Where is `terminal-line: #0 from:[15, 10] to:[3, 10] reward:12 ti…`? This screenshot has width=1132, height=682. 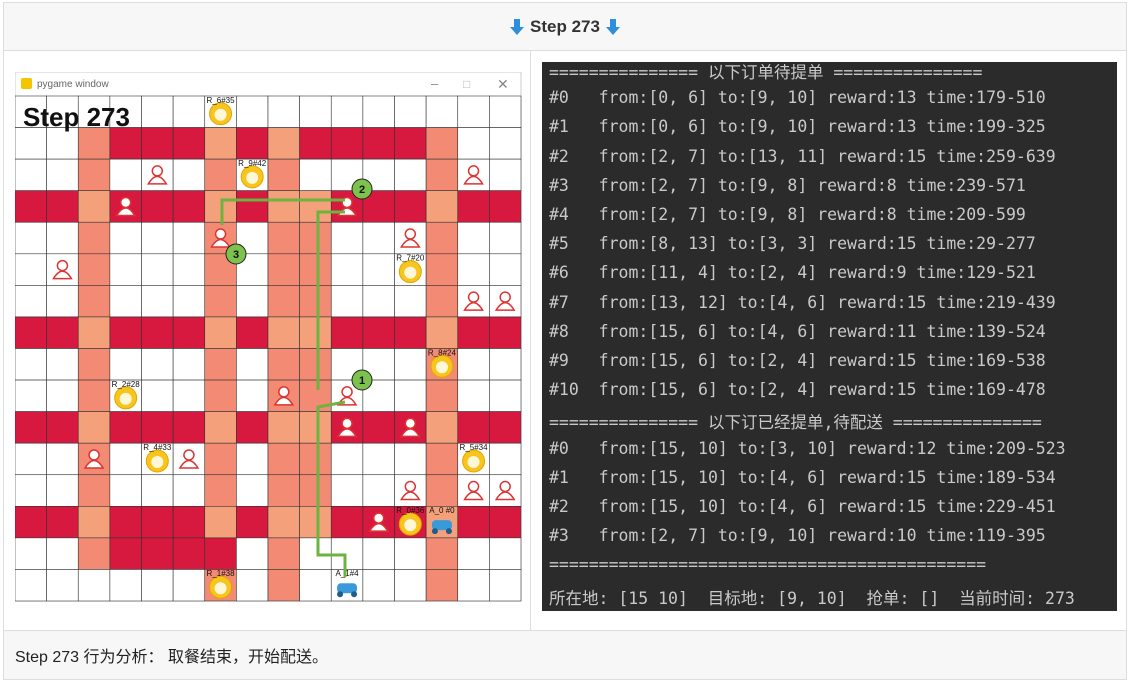
terminal-line: #0 from:[15, 10] to:[3, 10] reward:12 ti… is located at coordinates (807, 448).